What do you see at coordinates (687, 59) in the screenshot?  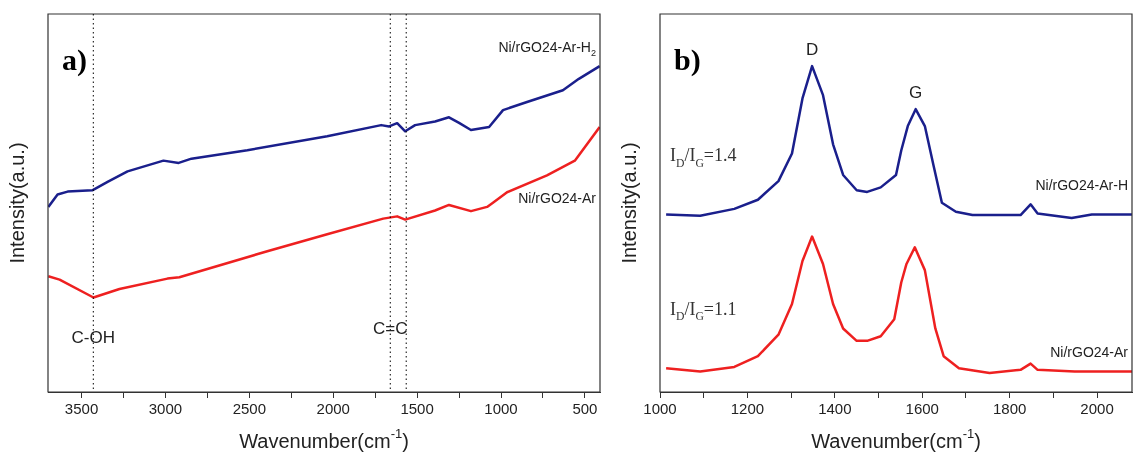 I see `chart-title: b)` at bounding box center [687, 59].